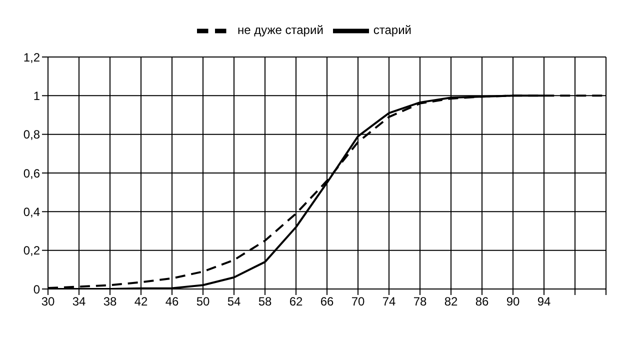 Image resolution: width=633 pixels, height=339 pixels. Describe the element at coordinates (31, 135) in the screenshot. I see `y-tick-label: 0,8` at that location.